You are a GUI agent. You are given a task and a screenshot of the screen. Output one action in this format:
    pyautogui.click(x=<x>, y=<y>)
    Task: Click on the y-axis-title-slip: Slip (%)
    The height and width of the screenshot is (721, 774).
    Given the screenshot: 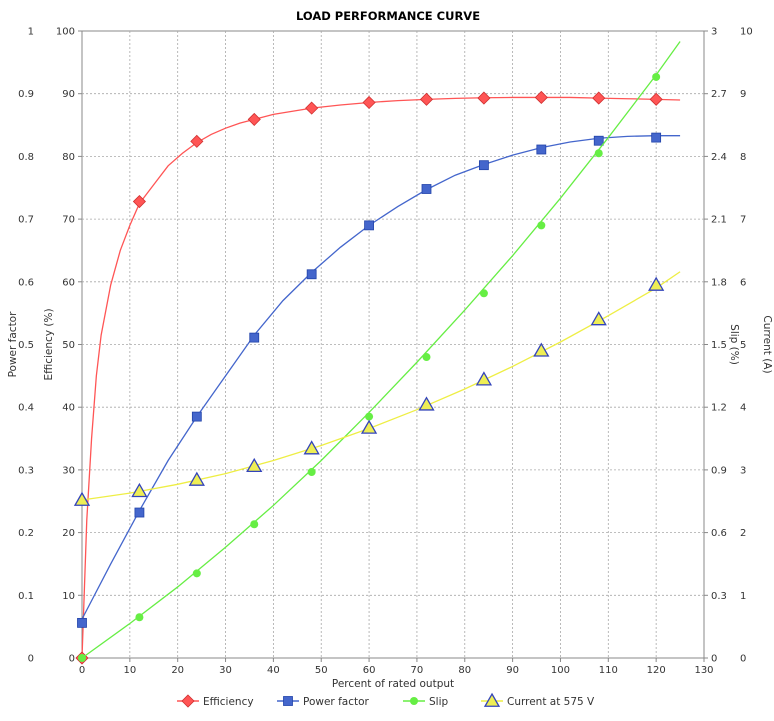 What is the action you would take?
    pyautogui.click(x=734, y=344)
    